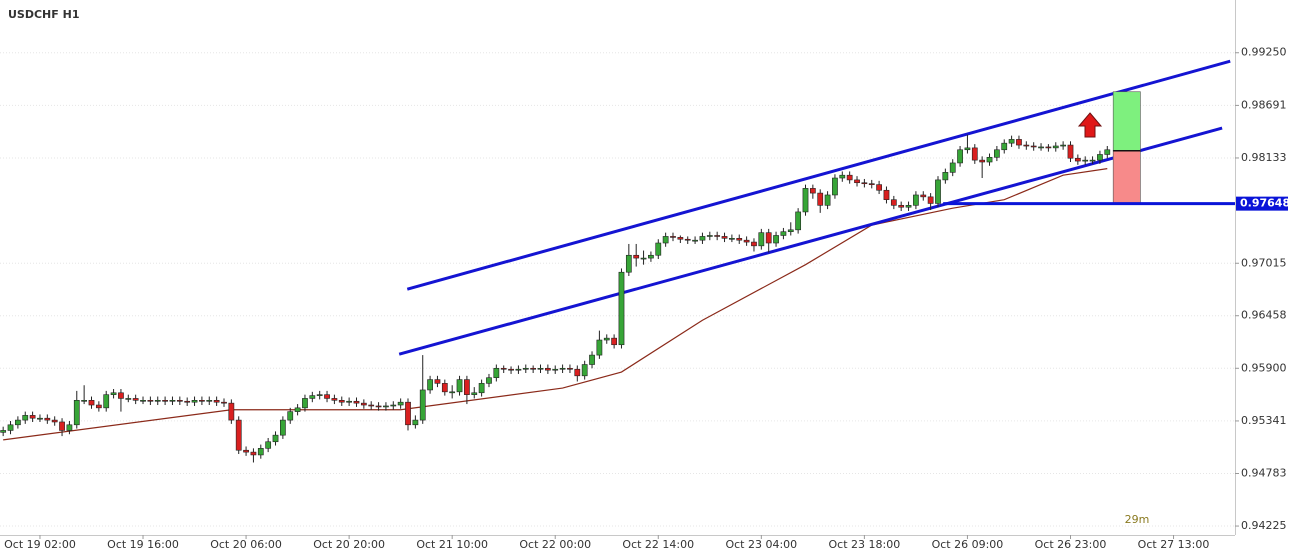 The width and height of the screenshot is (1290, 552). Describe the element at coordinates (658, 544) in the screenshot. I see `x-tick-label: Oct 22 14:00` at that location.